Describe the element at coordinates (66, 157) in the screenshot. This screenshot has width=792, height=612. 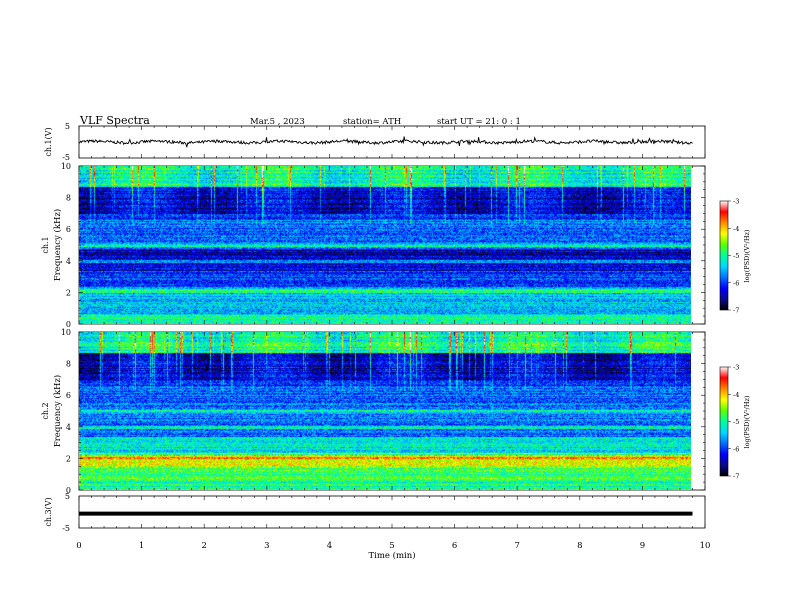
I see `ch1-ytick-bottom: -5` at that location.